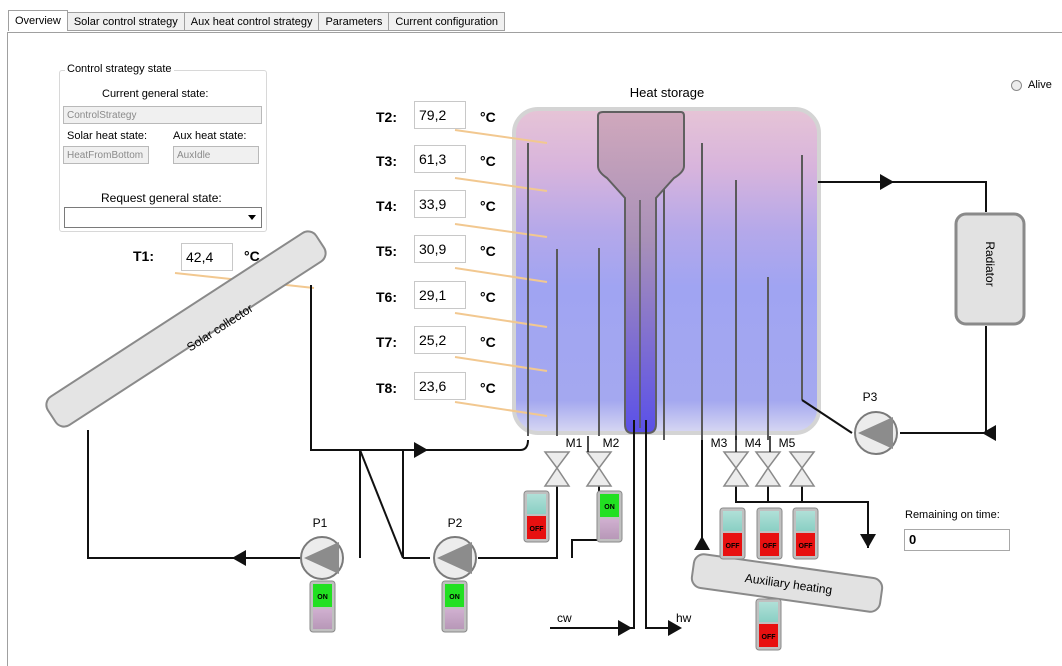  Describe the element at coordinates (733, 546) in the screenshot. I see `switch-m3-label: OFF` at that location.